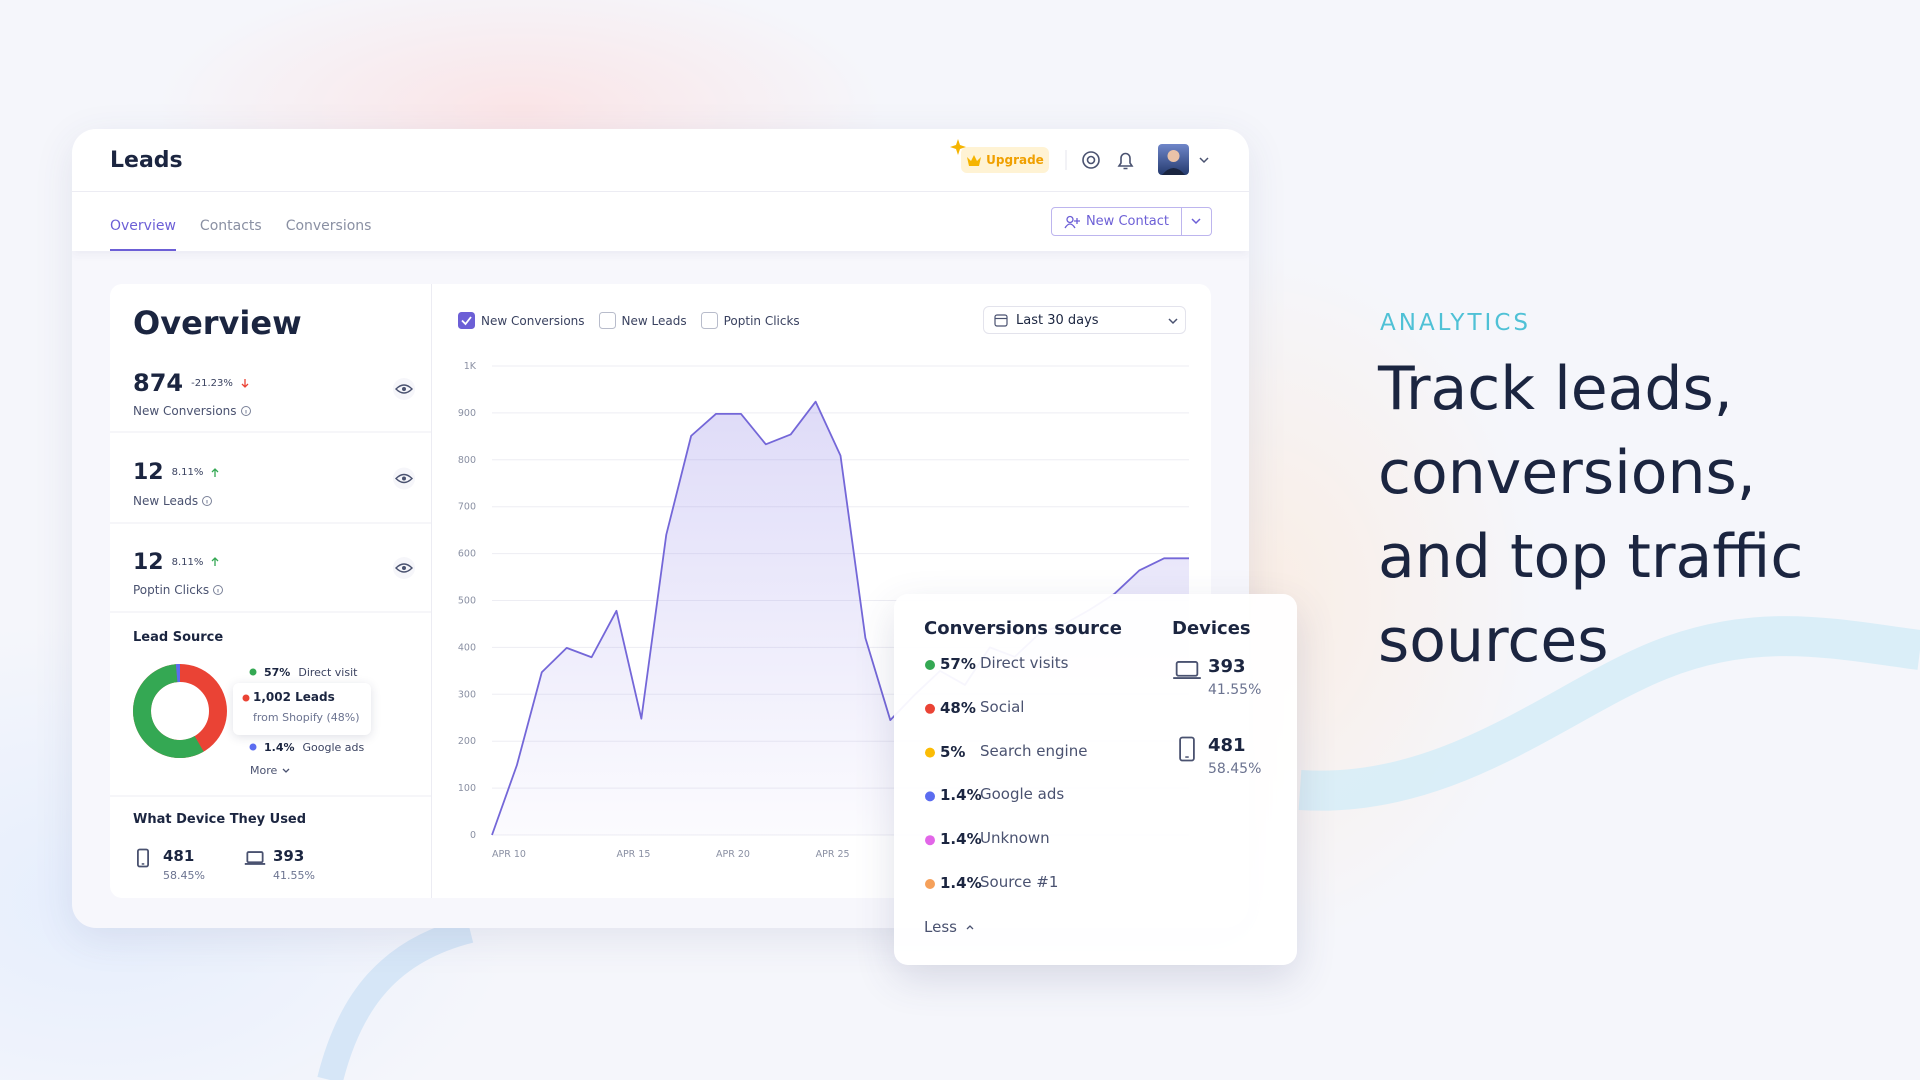 This screenshot has height=1080, width=1920. What do you see at coordinates (185, 411) in the screenshot?
I see `stat-label: New Conversions` at bounding box center [185, 411].